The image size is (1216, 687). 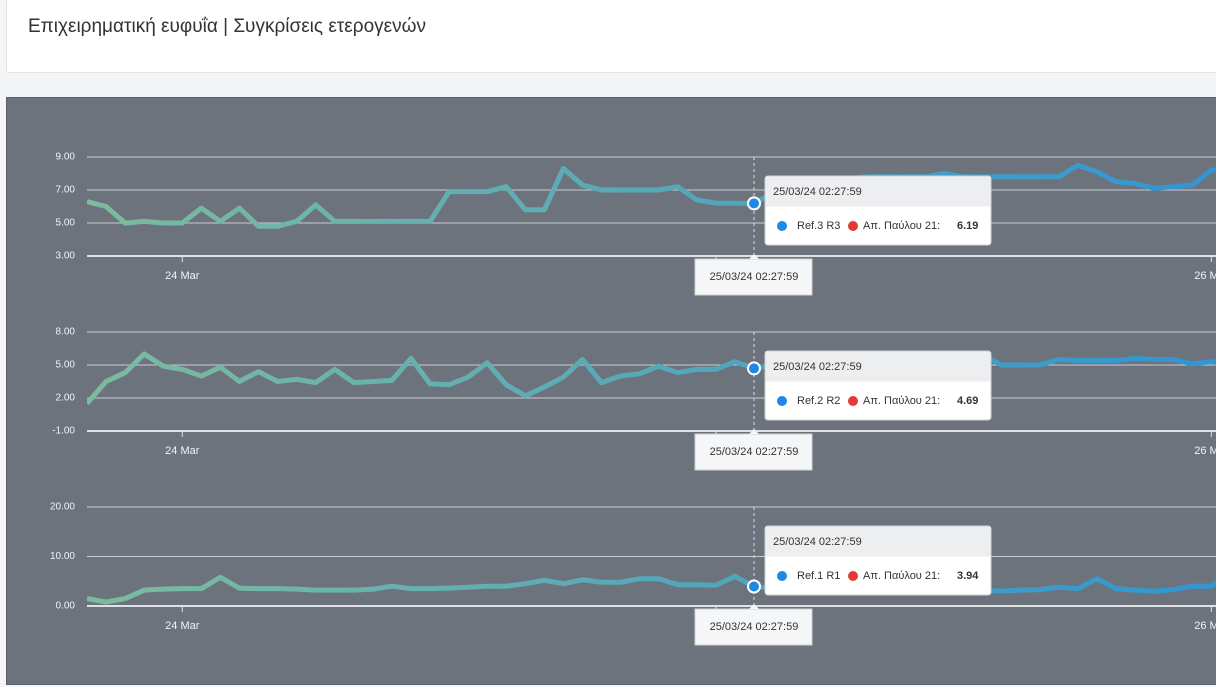 What do you see at coordinates (66, 332) in the screenshot?
I see `y-tick-label: 8.00` at bounding box center [66, 332].